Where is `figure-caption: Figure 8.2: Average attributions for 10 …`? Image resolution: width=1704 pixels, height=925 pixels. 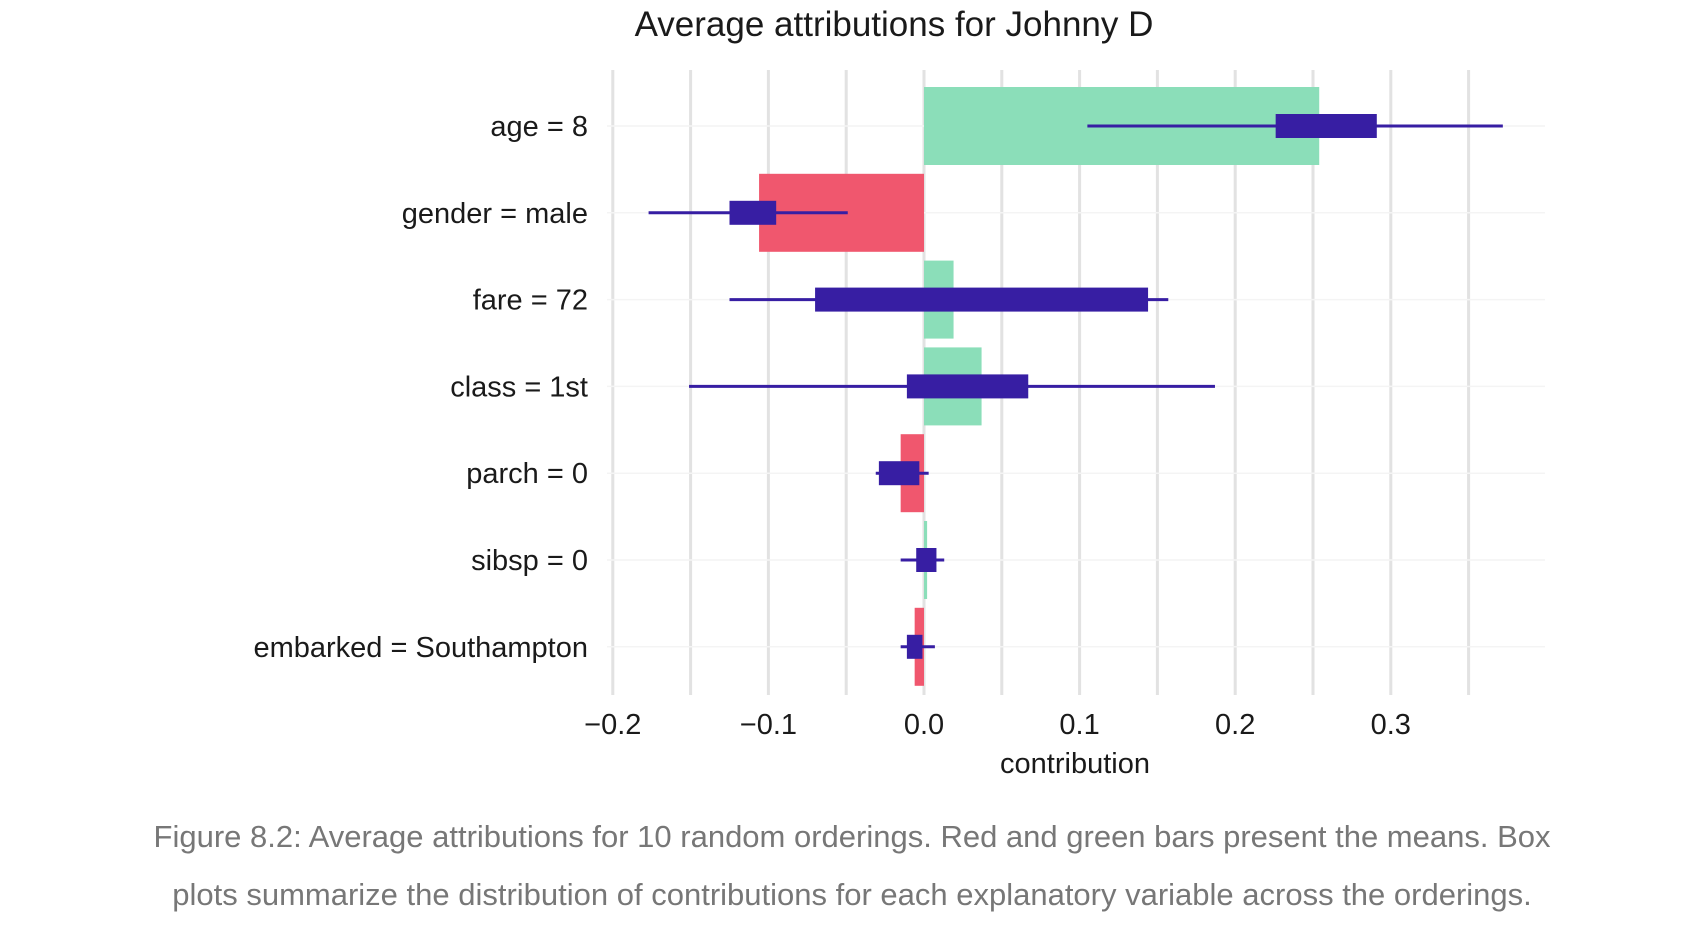 figure-caption: Figure 8.2: Average attributions for 10 … is located at coordinates (852, 866).